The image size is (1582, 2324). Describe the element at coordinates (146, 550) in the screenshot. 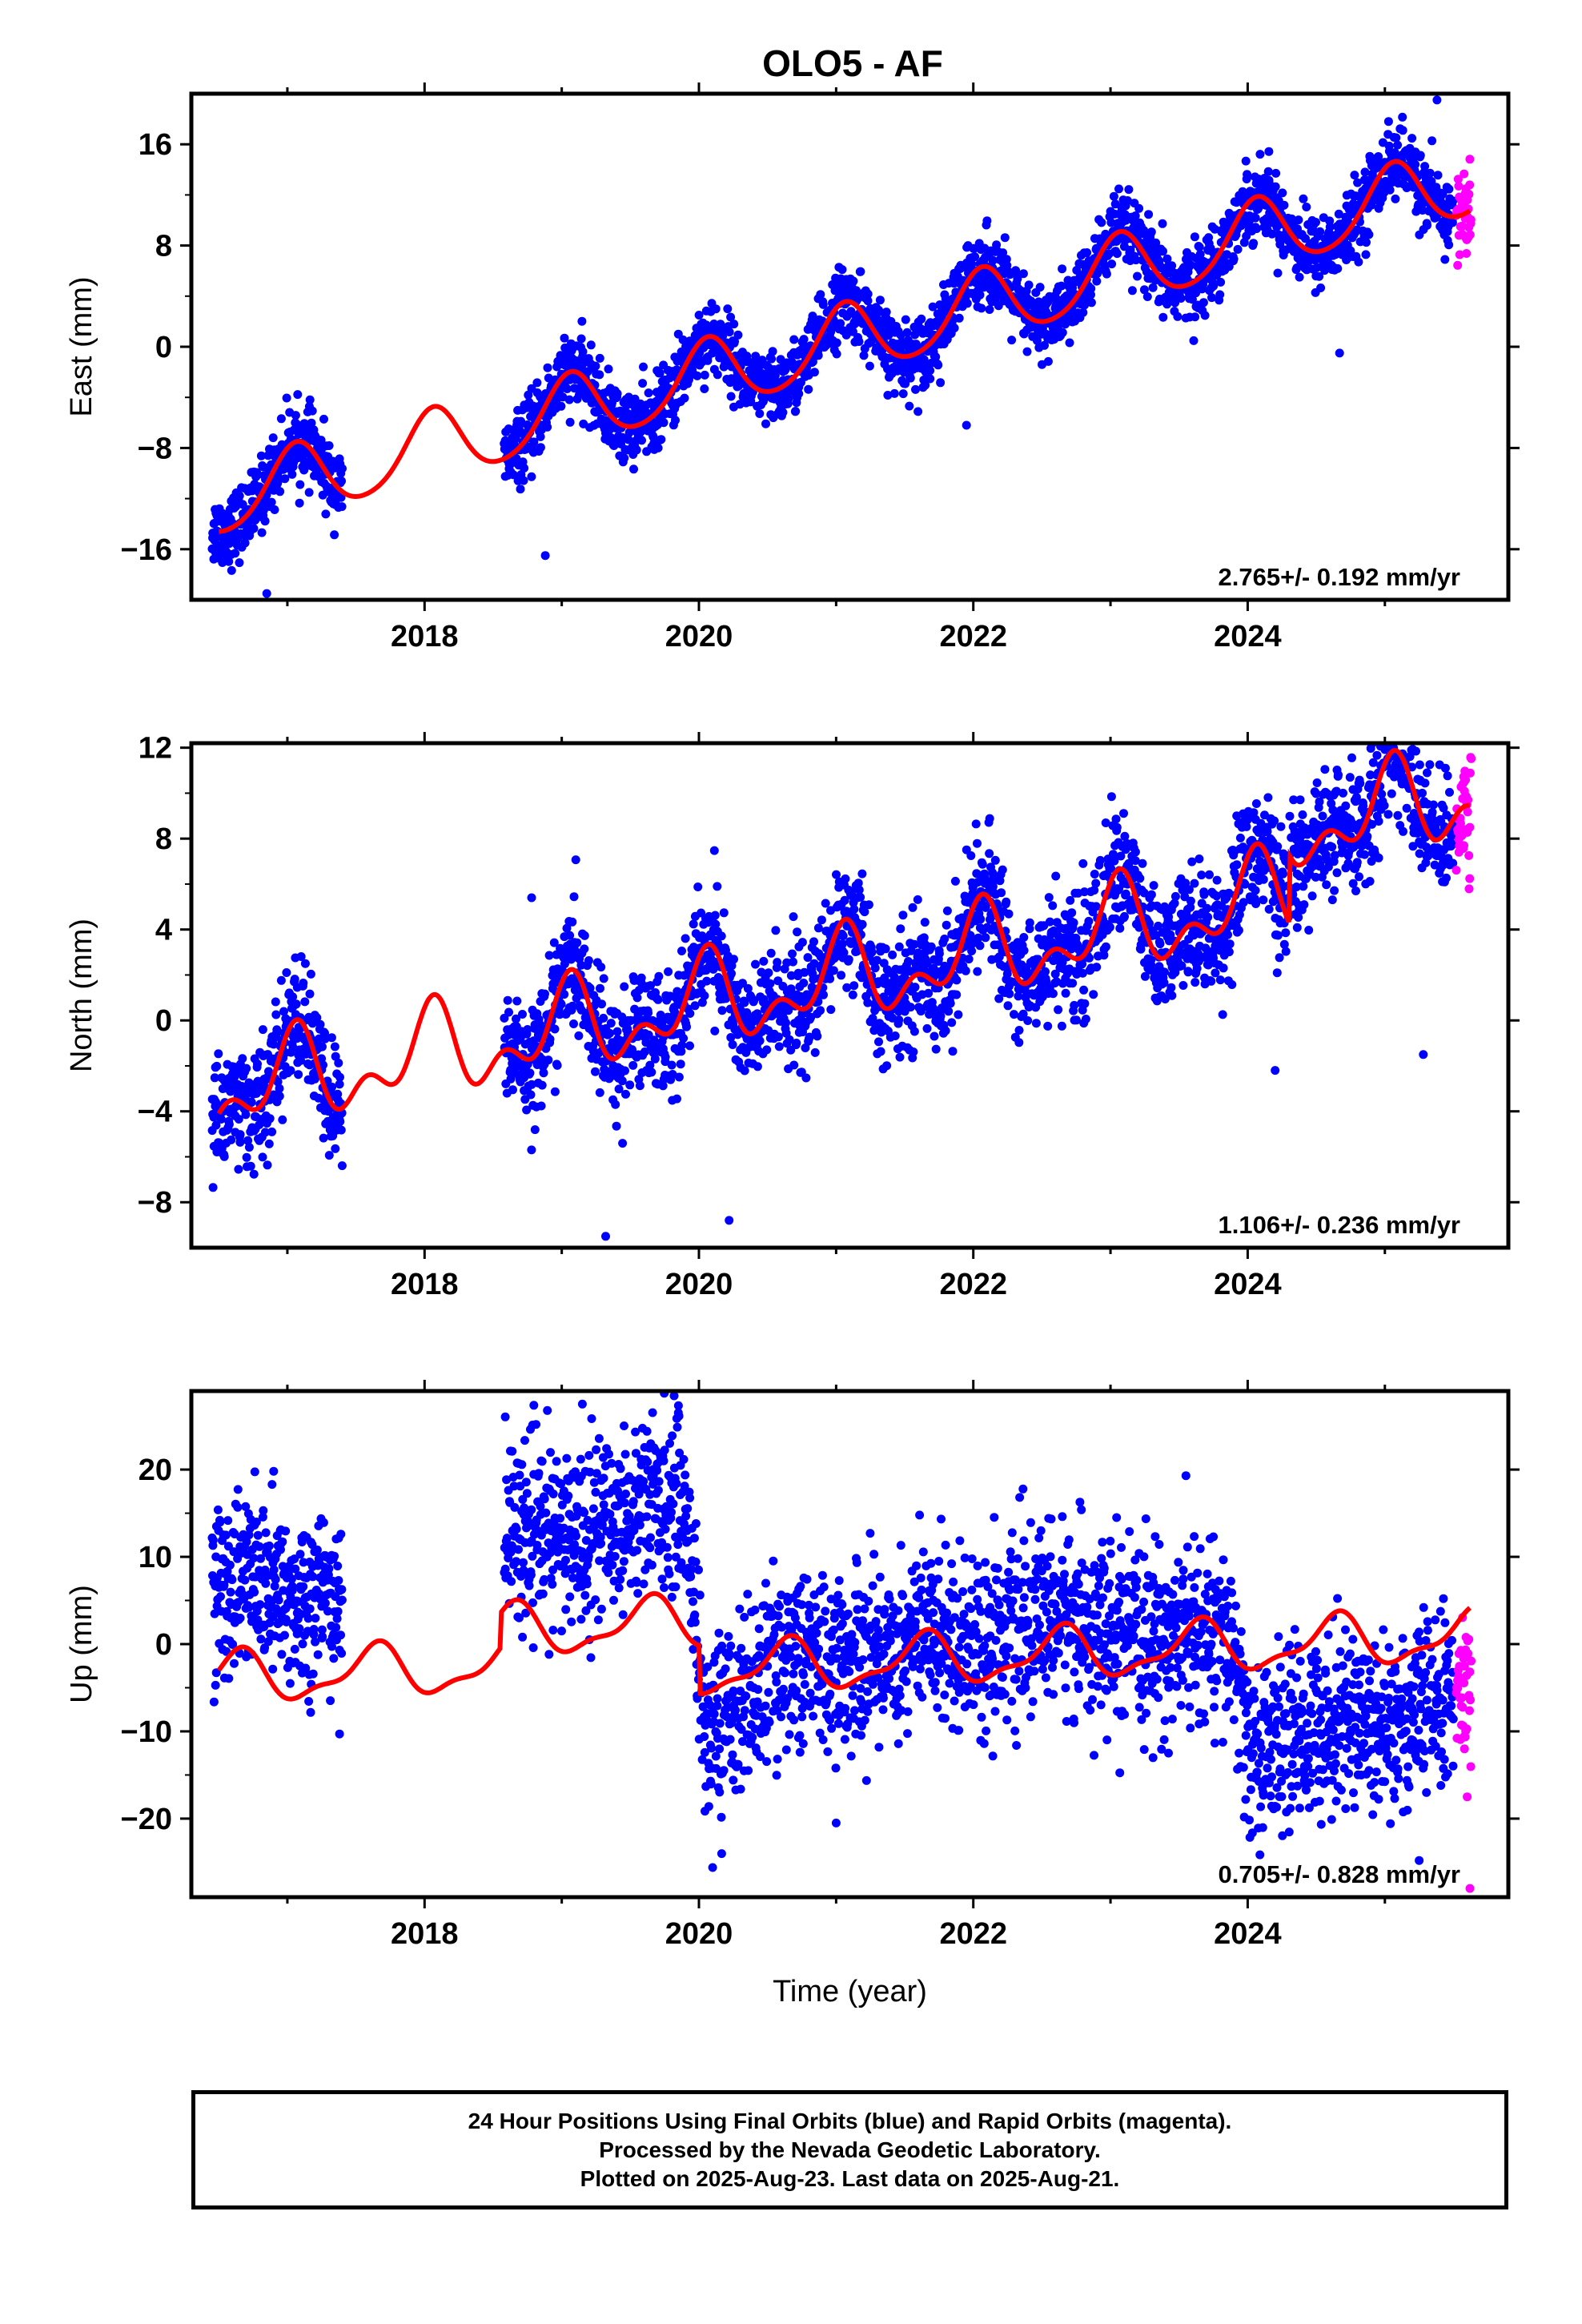

I see `y-tick-label: −16` at that location.